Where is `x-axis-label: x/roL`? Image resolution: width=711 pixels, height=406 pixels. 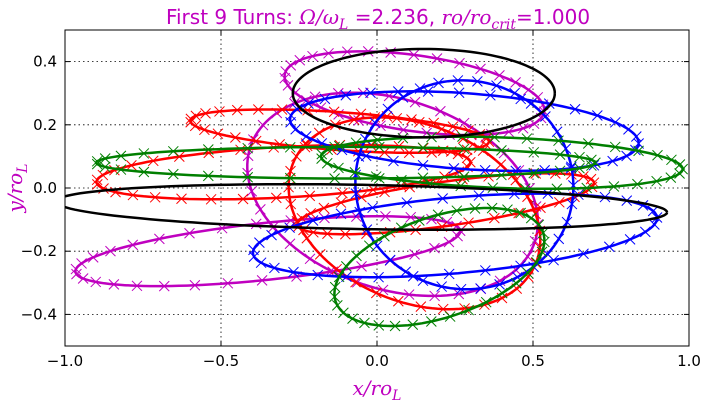 x-axis-label: x/roL is located at coordinates (377, 390).